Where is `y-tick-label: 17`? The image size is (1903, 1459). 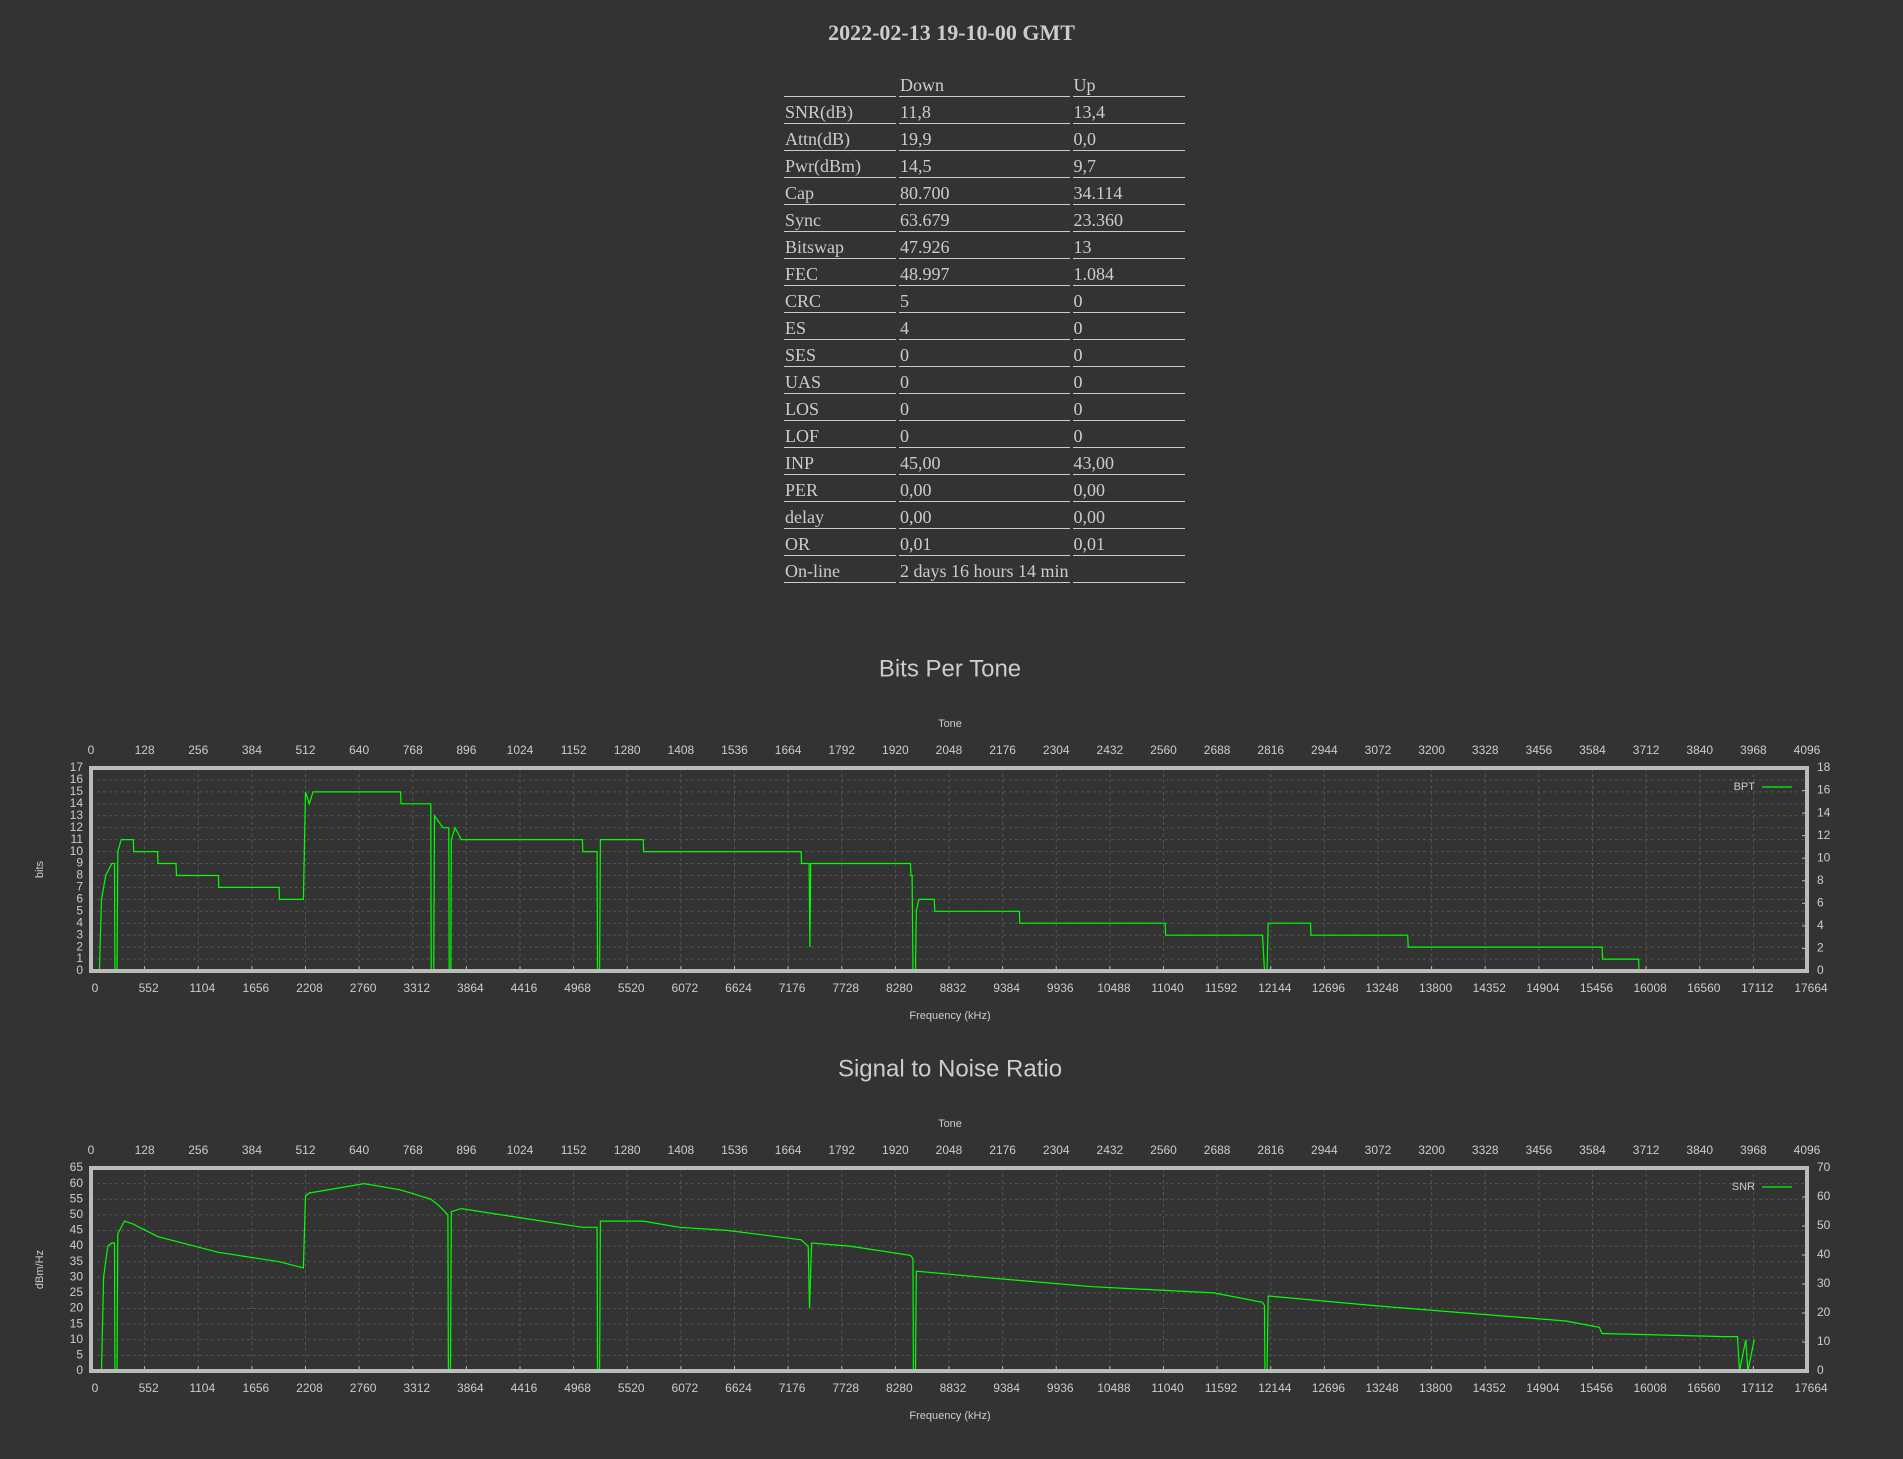 y-tick-label: 17 is located at coordinates (77, 767).